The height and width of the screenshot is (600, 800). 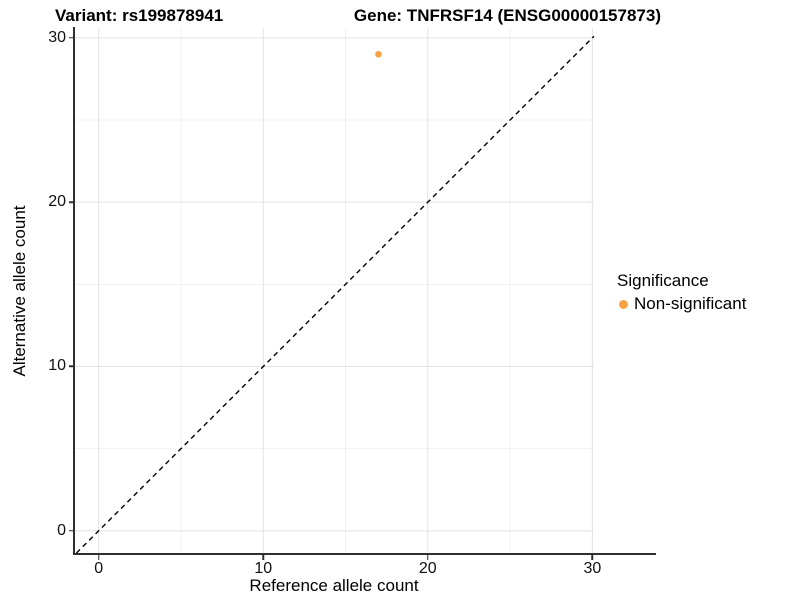 What do you see at coordinates (364, 554) in the screenshot?
I see `x-axis-line` at bounding box center [364, 554].